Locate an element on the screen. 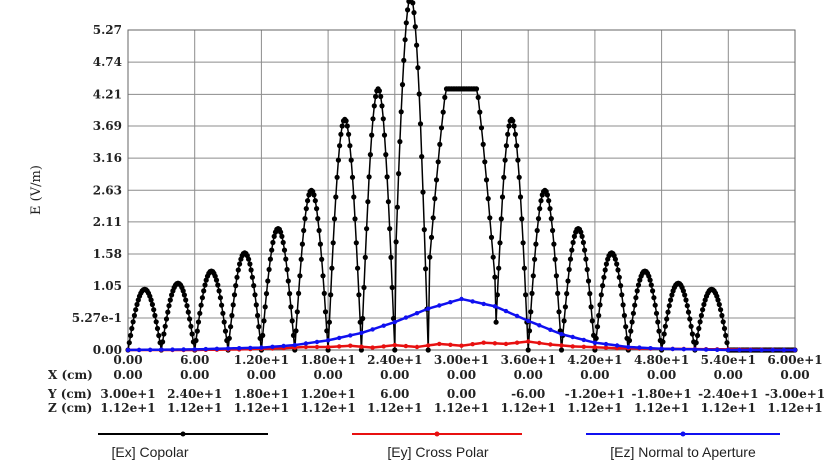 This screenshot has width=833, height=475. y-tick-label: 5.27e-1 is located at coordinates (97, 318).